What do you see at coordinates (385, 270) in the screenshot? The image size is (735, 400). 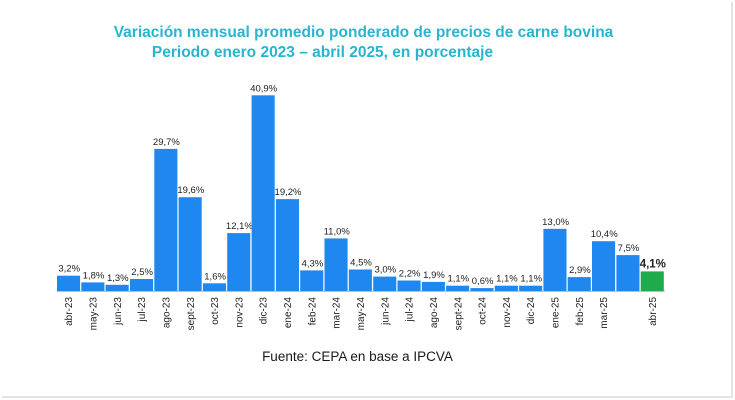 I see `data-label: 3,0%` at bounding box center [385, 270].